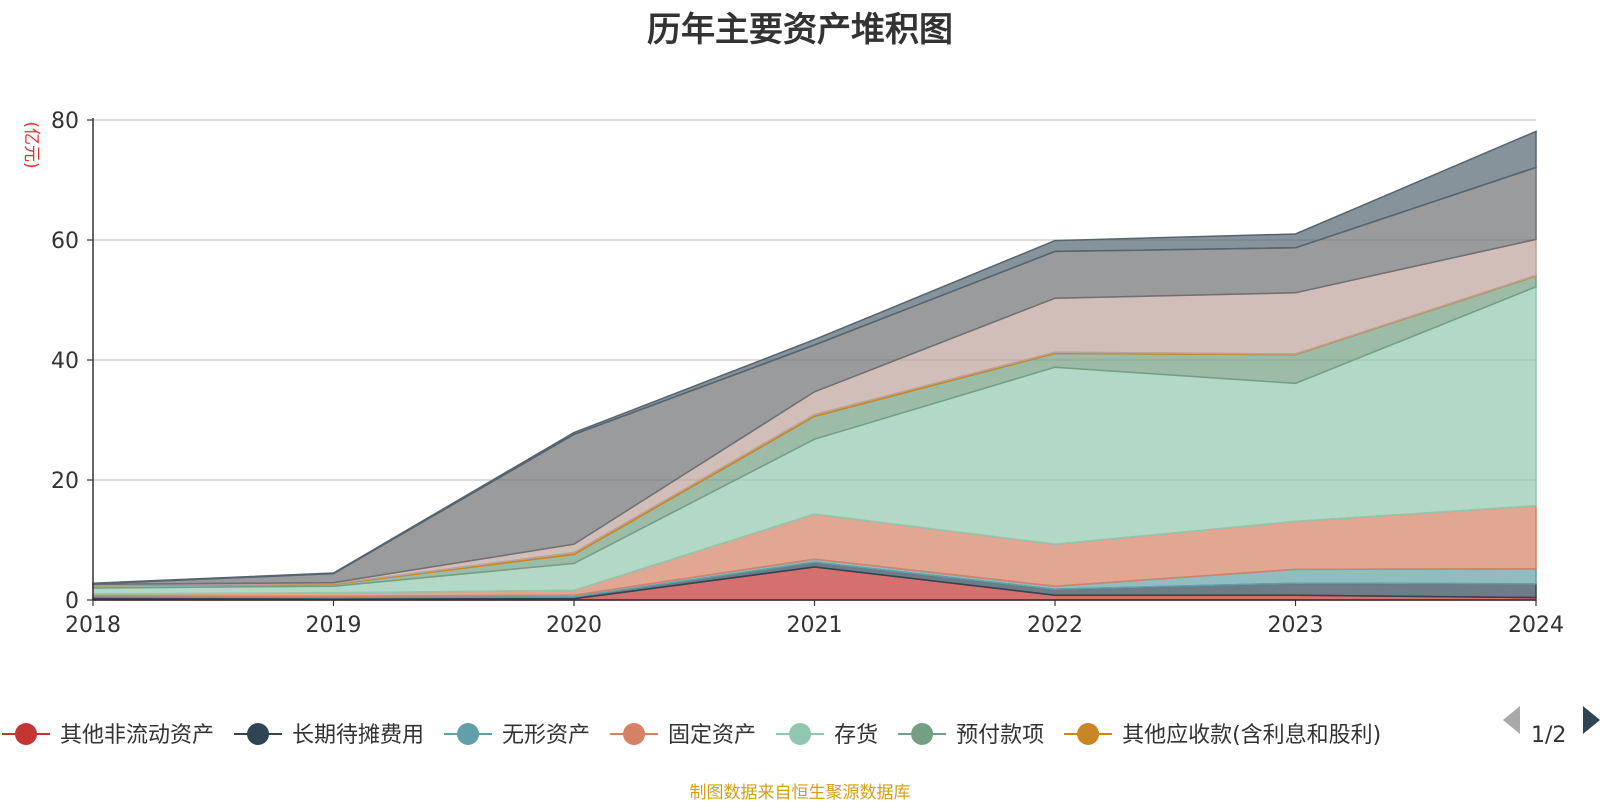 This screenshot has height=803, width=1600. Describe the element at coordinates (712, 735) in the screenshot. I see `legend-label: 固定资产` at that location.